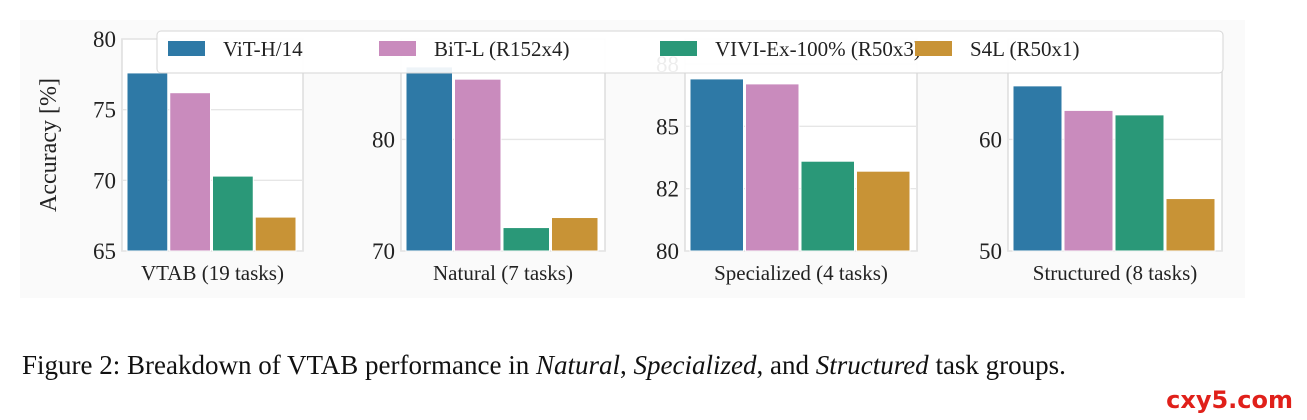 This screenshot has width=1307, height=420. Describe the element at coordinates (990, 139) in the screenshot. I see `y-tick-label: 60` at that location.